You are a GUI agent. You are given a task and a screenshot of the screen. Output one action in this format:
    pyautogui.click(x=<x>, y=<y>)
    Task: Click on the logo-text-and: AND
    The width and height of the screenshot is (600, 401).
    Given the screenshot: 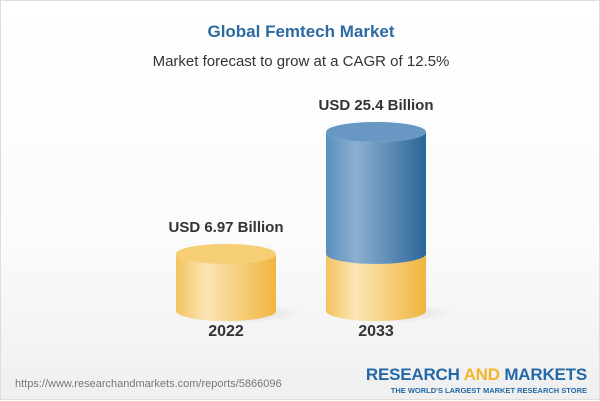 What is the action you would take?
    pyautogui.click(x=481, y=374)
    